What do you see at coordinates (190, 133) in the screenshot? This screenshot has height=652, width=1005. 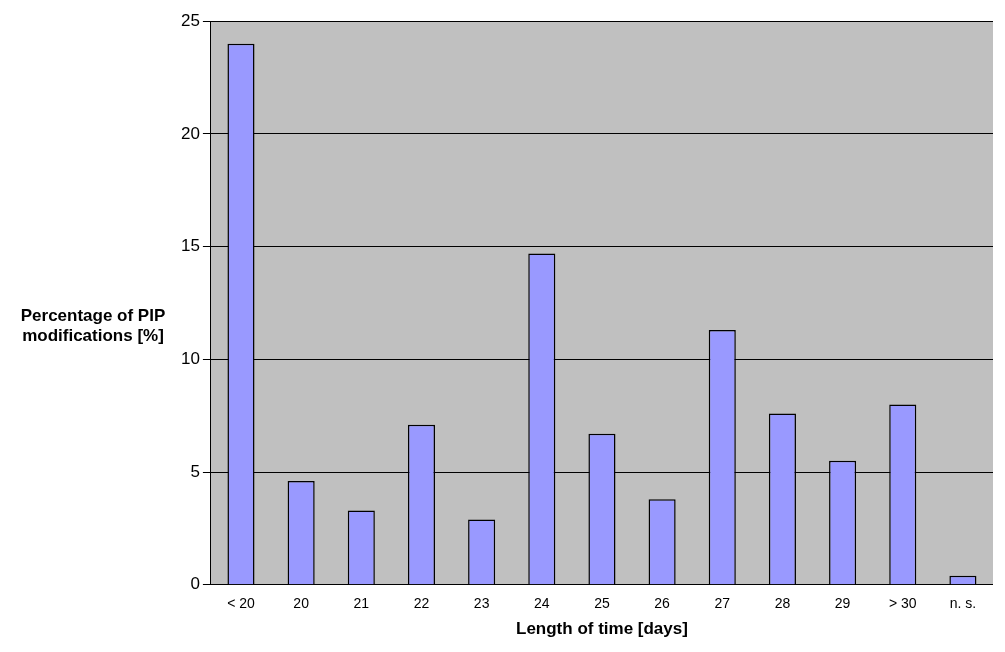 I see `y-tick-label: 20` at bounding box center [190, 133].